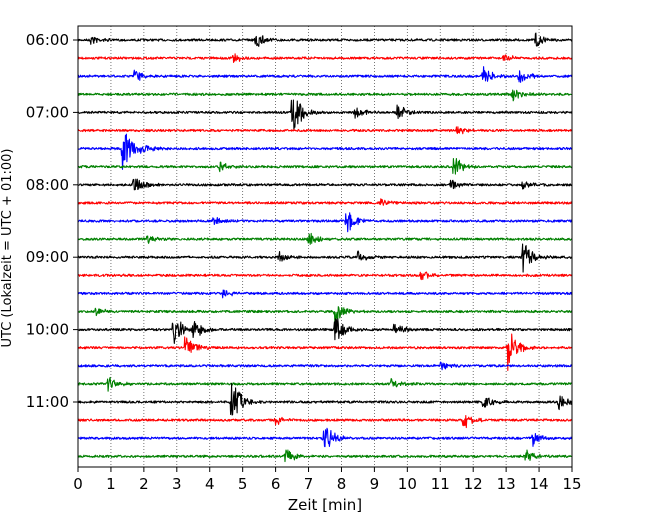  I want to click on x-tick-label: 9, so click(375, 484).